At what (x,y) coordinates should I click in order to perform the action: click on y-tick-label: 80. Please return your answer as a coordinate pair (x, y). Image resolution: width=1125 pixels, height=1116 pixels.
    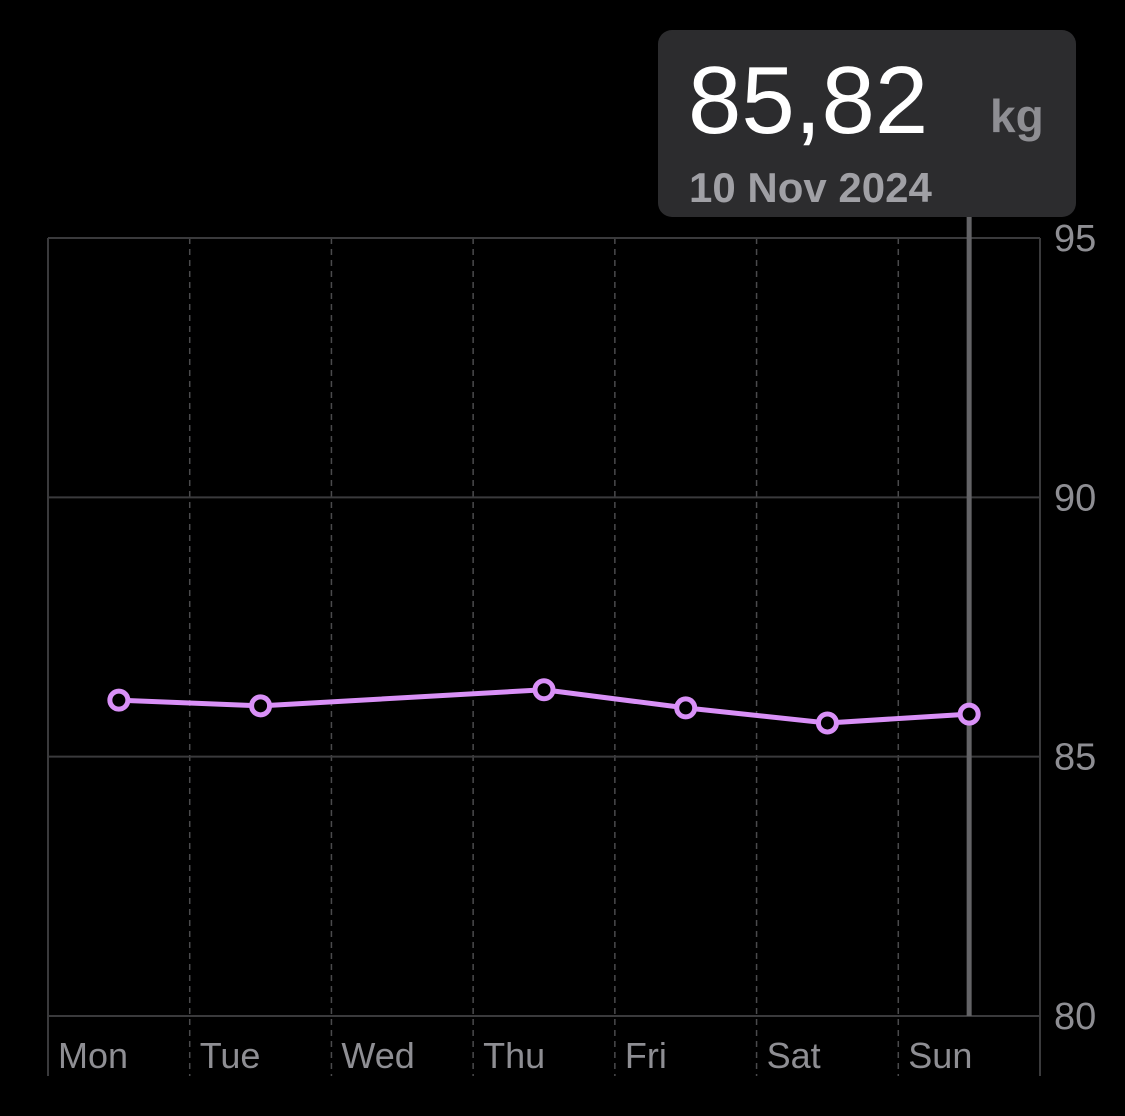
    Looking at the image, I should click on (1075, 1017).